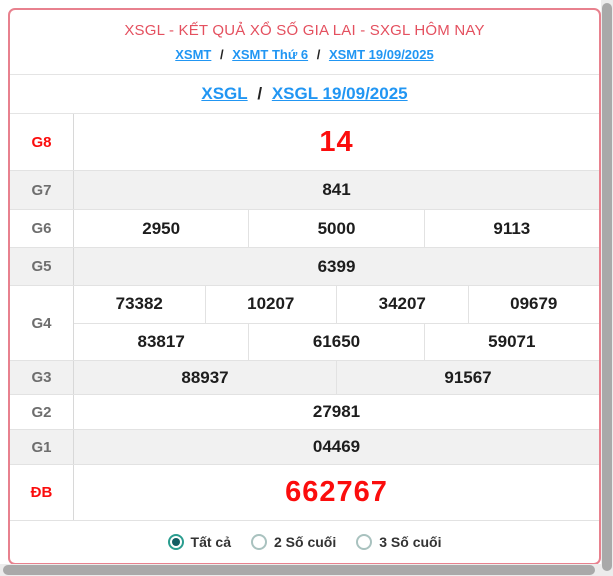 Image resolution: width=613 pixels, height=576 pixels. What do you see at coordinates (205, 377) in the screenshot?
I see `prize-value: 88937` at bounding box center [205, 377].